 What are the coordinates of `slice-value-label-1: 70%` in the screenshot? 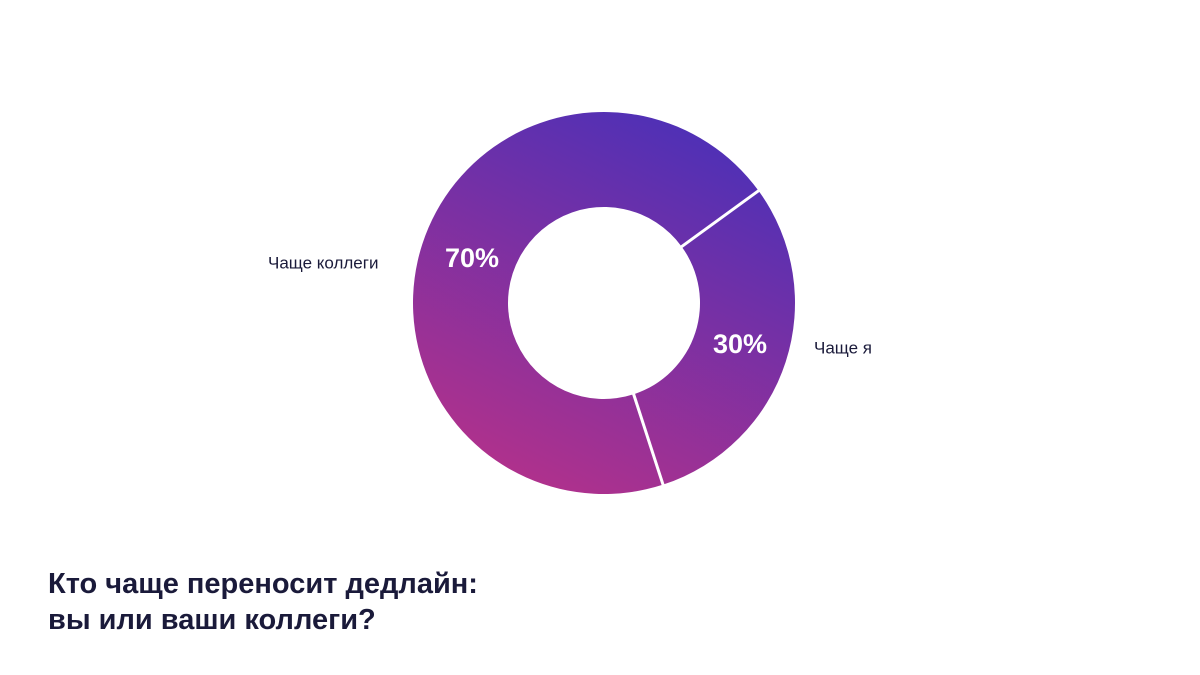 It's located at (472, 258).